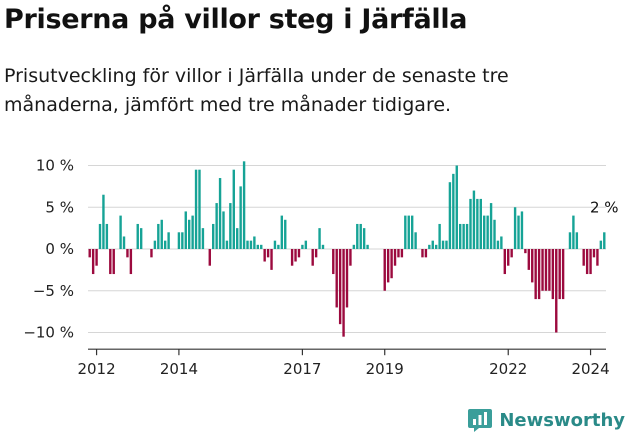 The width and height of the screenshot is (631, 439). I want to click on y-tick-label: −10 %, so click(48, 333).